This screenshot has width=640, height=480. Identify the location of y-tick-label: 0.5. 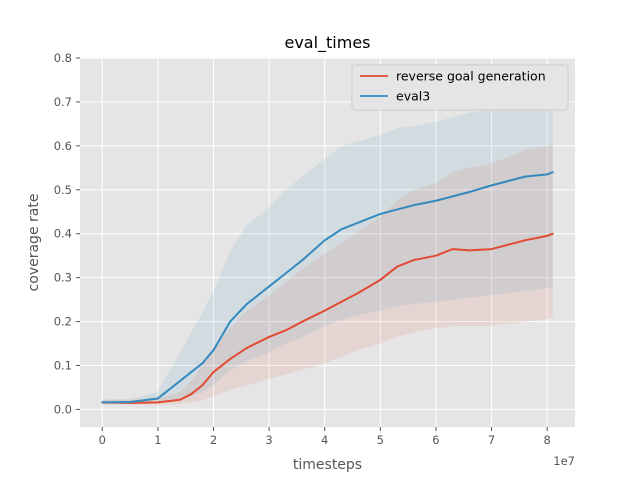
(63, 190).